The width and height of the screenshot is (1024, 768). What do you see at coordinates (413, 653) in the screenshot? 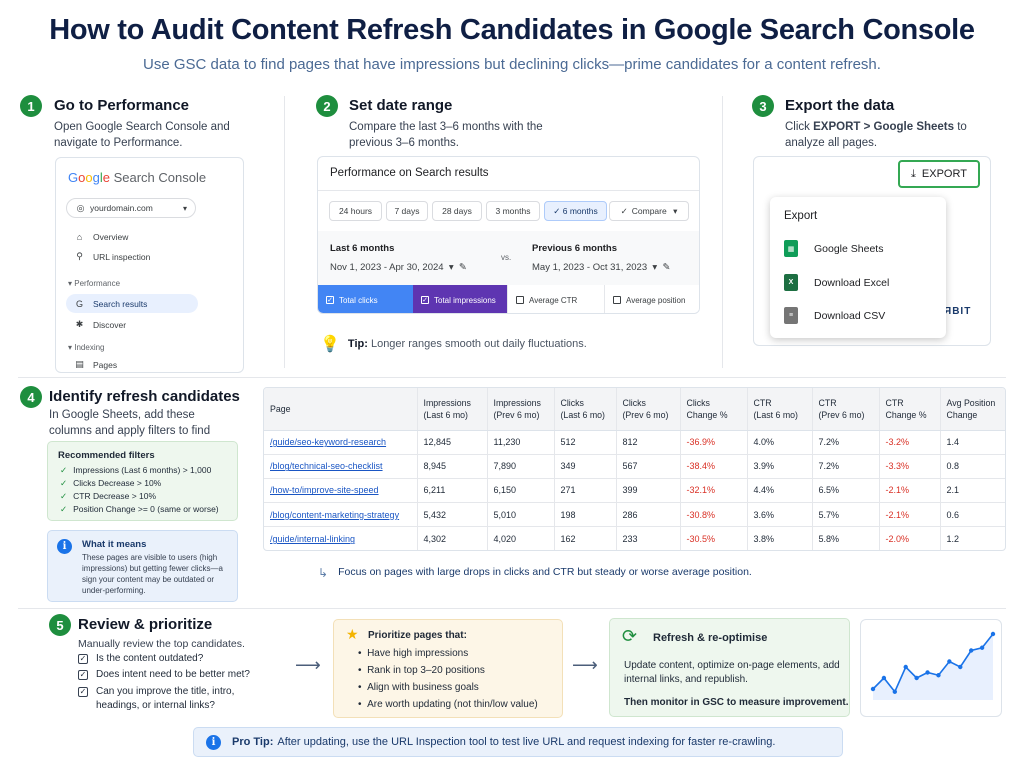
I see `prioritize-item: • Have high impressions` at bounding box center [413, 653].